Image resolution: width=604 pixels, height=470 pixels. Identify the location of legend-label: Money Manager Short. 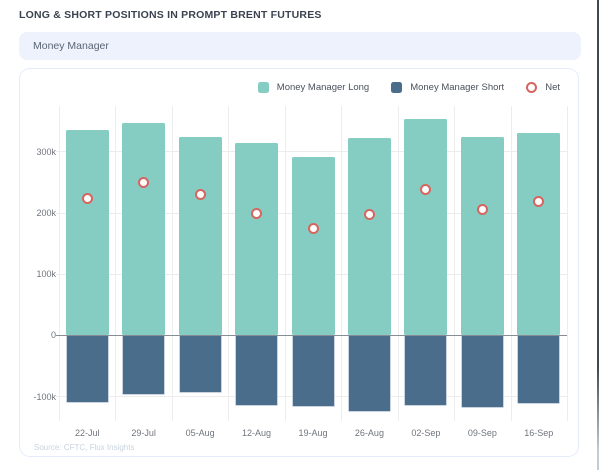
(457, 87).